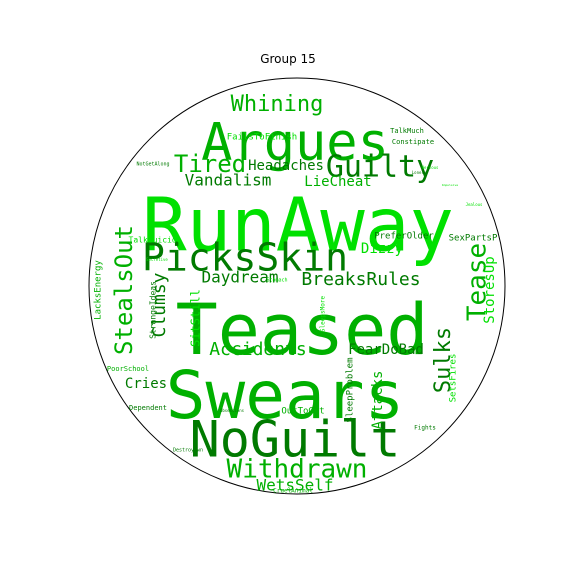  I want to click on word-destroyown: Destroyown, so click(188, 451).